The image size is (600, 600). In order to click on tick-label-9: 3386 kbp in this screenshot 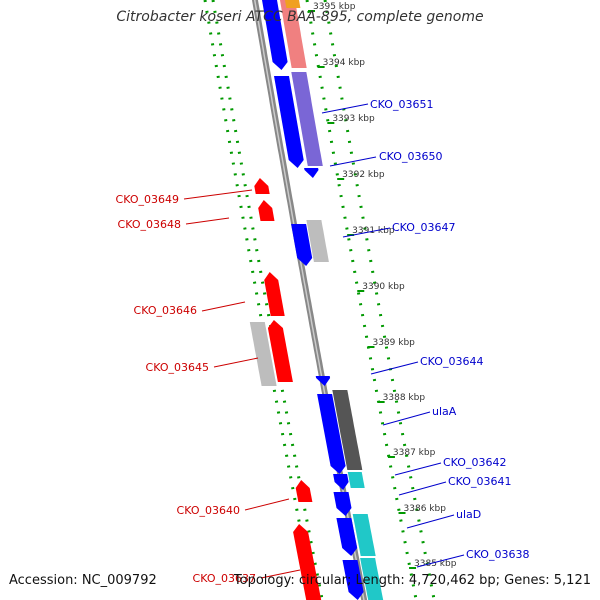, I will do `click(425, 509)`.